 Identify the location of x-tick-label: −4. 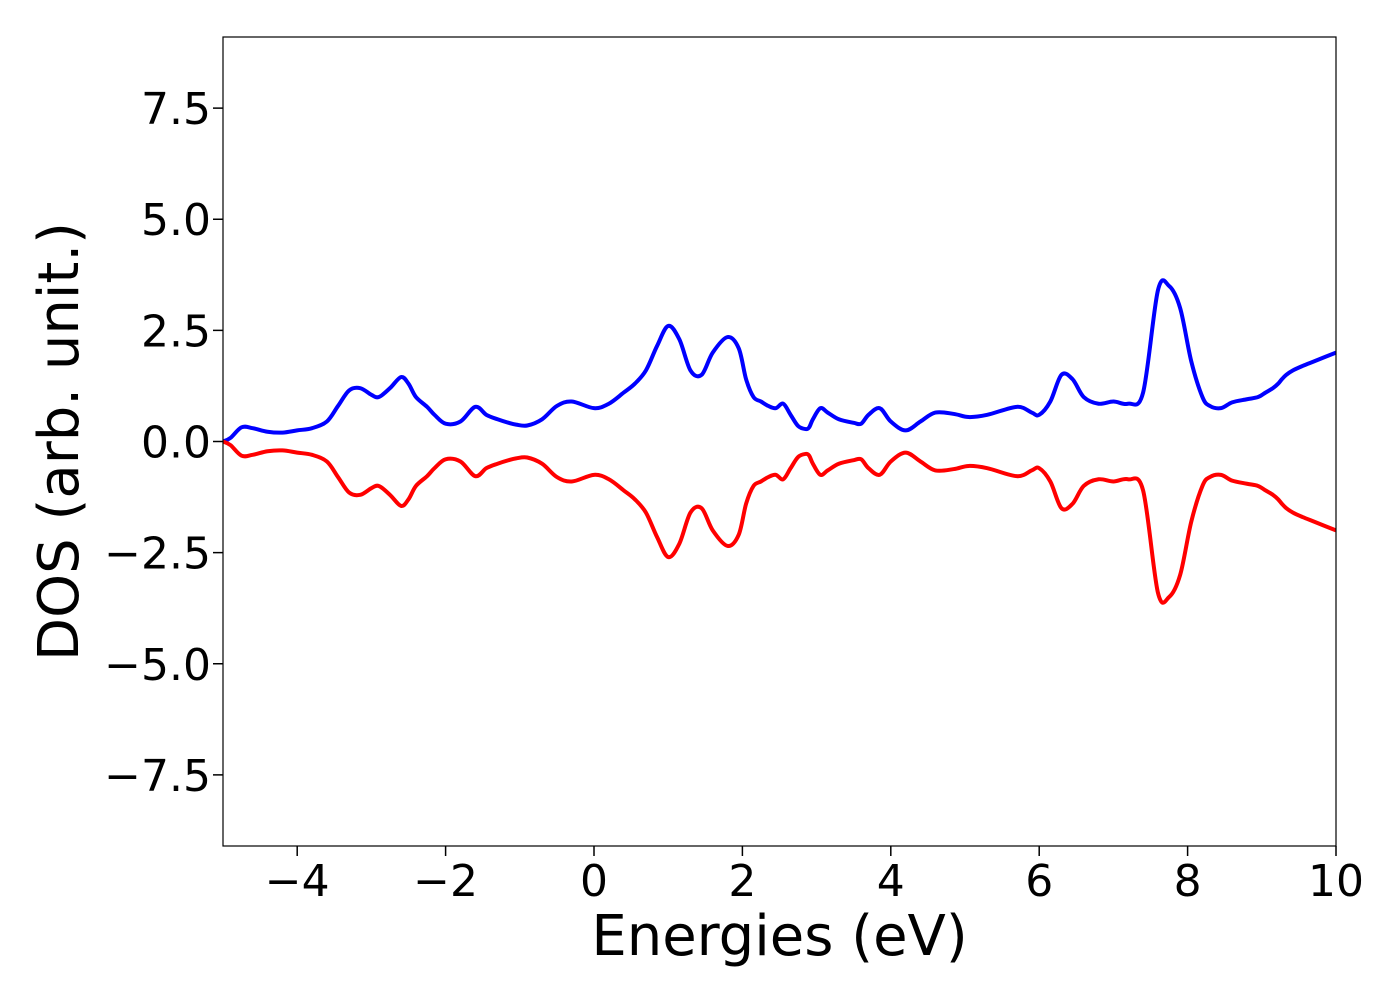
(297, 881).